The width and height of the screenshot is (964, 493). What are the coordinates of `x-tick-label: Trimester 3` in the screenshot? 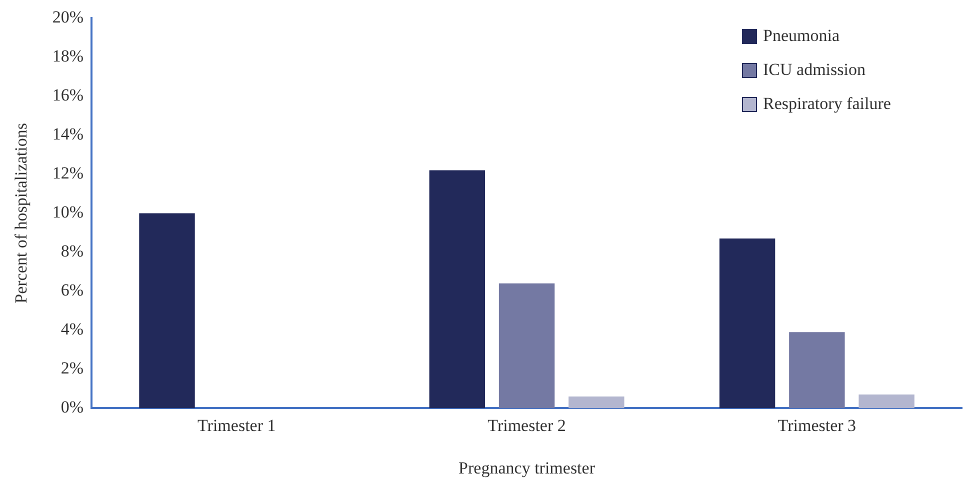 It's located at (817, 425).